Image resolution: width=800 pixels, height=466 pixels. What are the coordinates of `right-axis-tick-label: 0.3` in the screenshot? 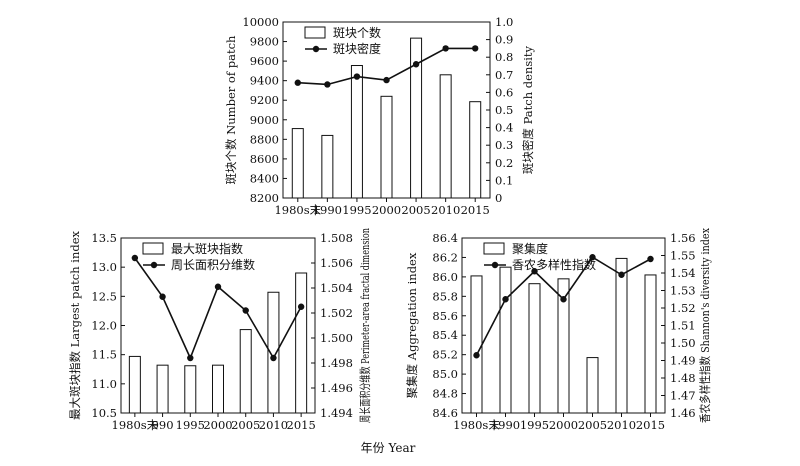 It's located at (504, 145).